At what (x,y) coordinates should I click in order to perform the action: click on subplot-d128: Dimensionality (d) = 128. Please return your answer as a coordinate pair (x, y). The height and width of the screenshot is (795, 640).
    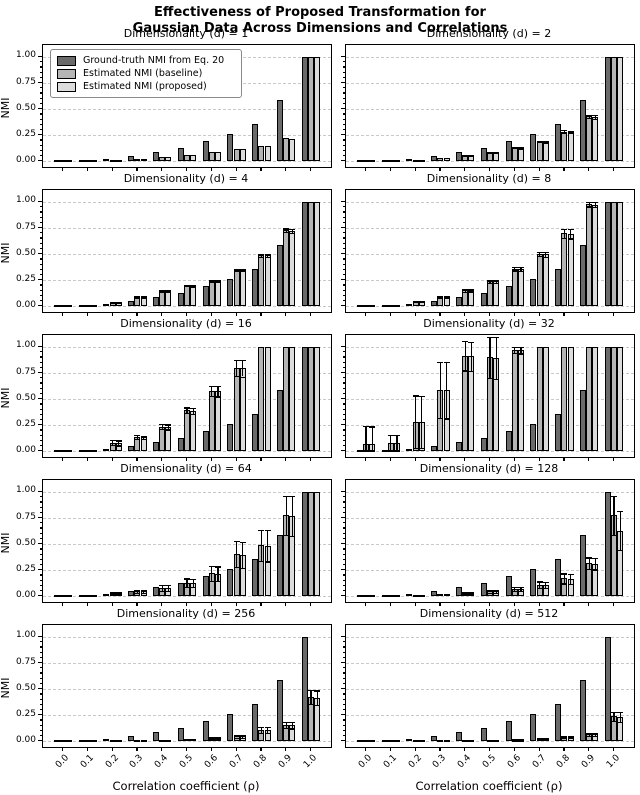
    Looking at the image, I should click on (488, 534).